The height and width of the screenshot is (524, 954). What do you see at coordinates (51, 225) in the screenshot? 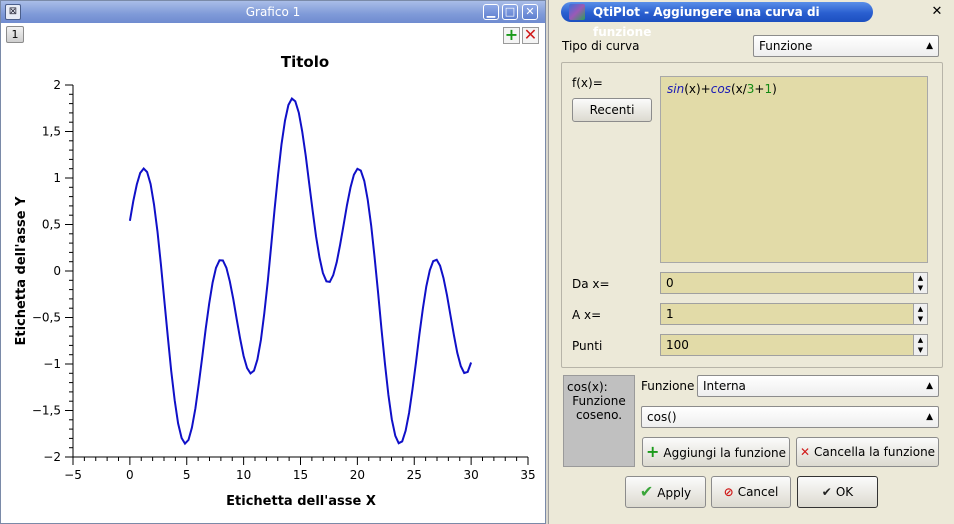
I see `y-tick-label: 0,5` at bounding box center [51, 225].